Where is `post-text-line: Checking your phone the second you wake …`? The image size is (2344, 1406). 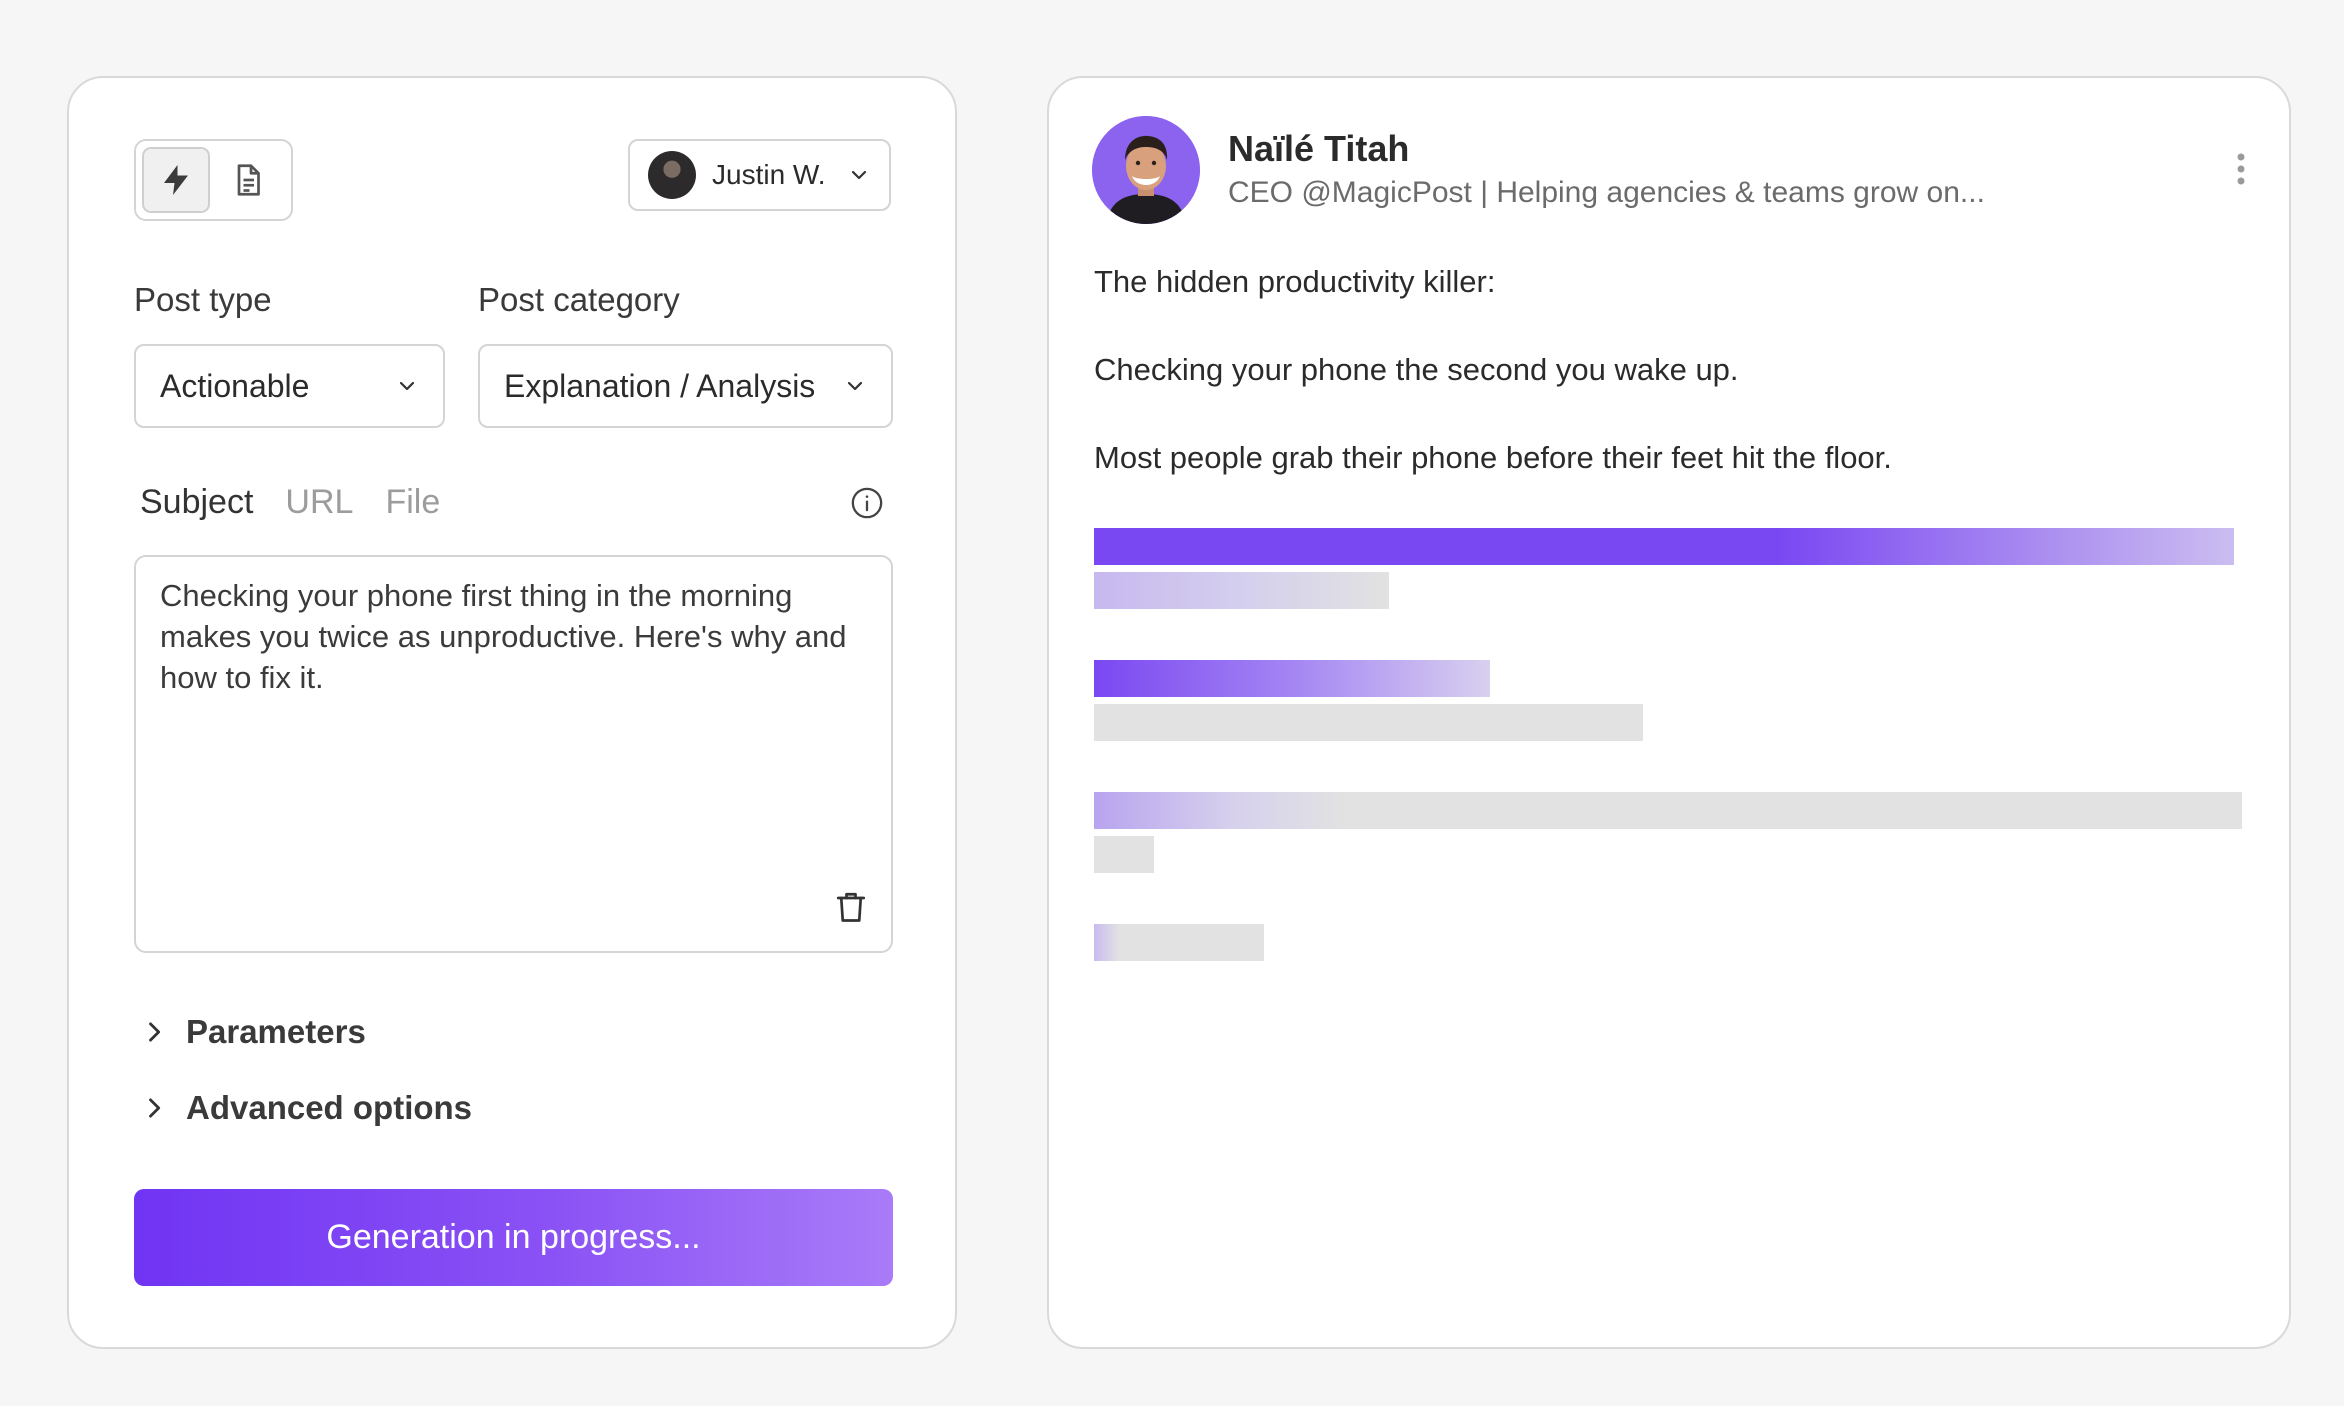 post-text-line: Checking your phone the second you wake … is located at coordinates (1416, 369).